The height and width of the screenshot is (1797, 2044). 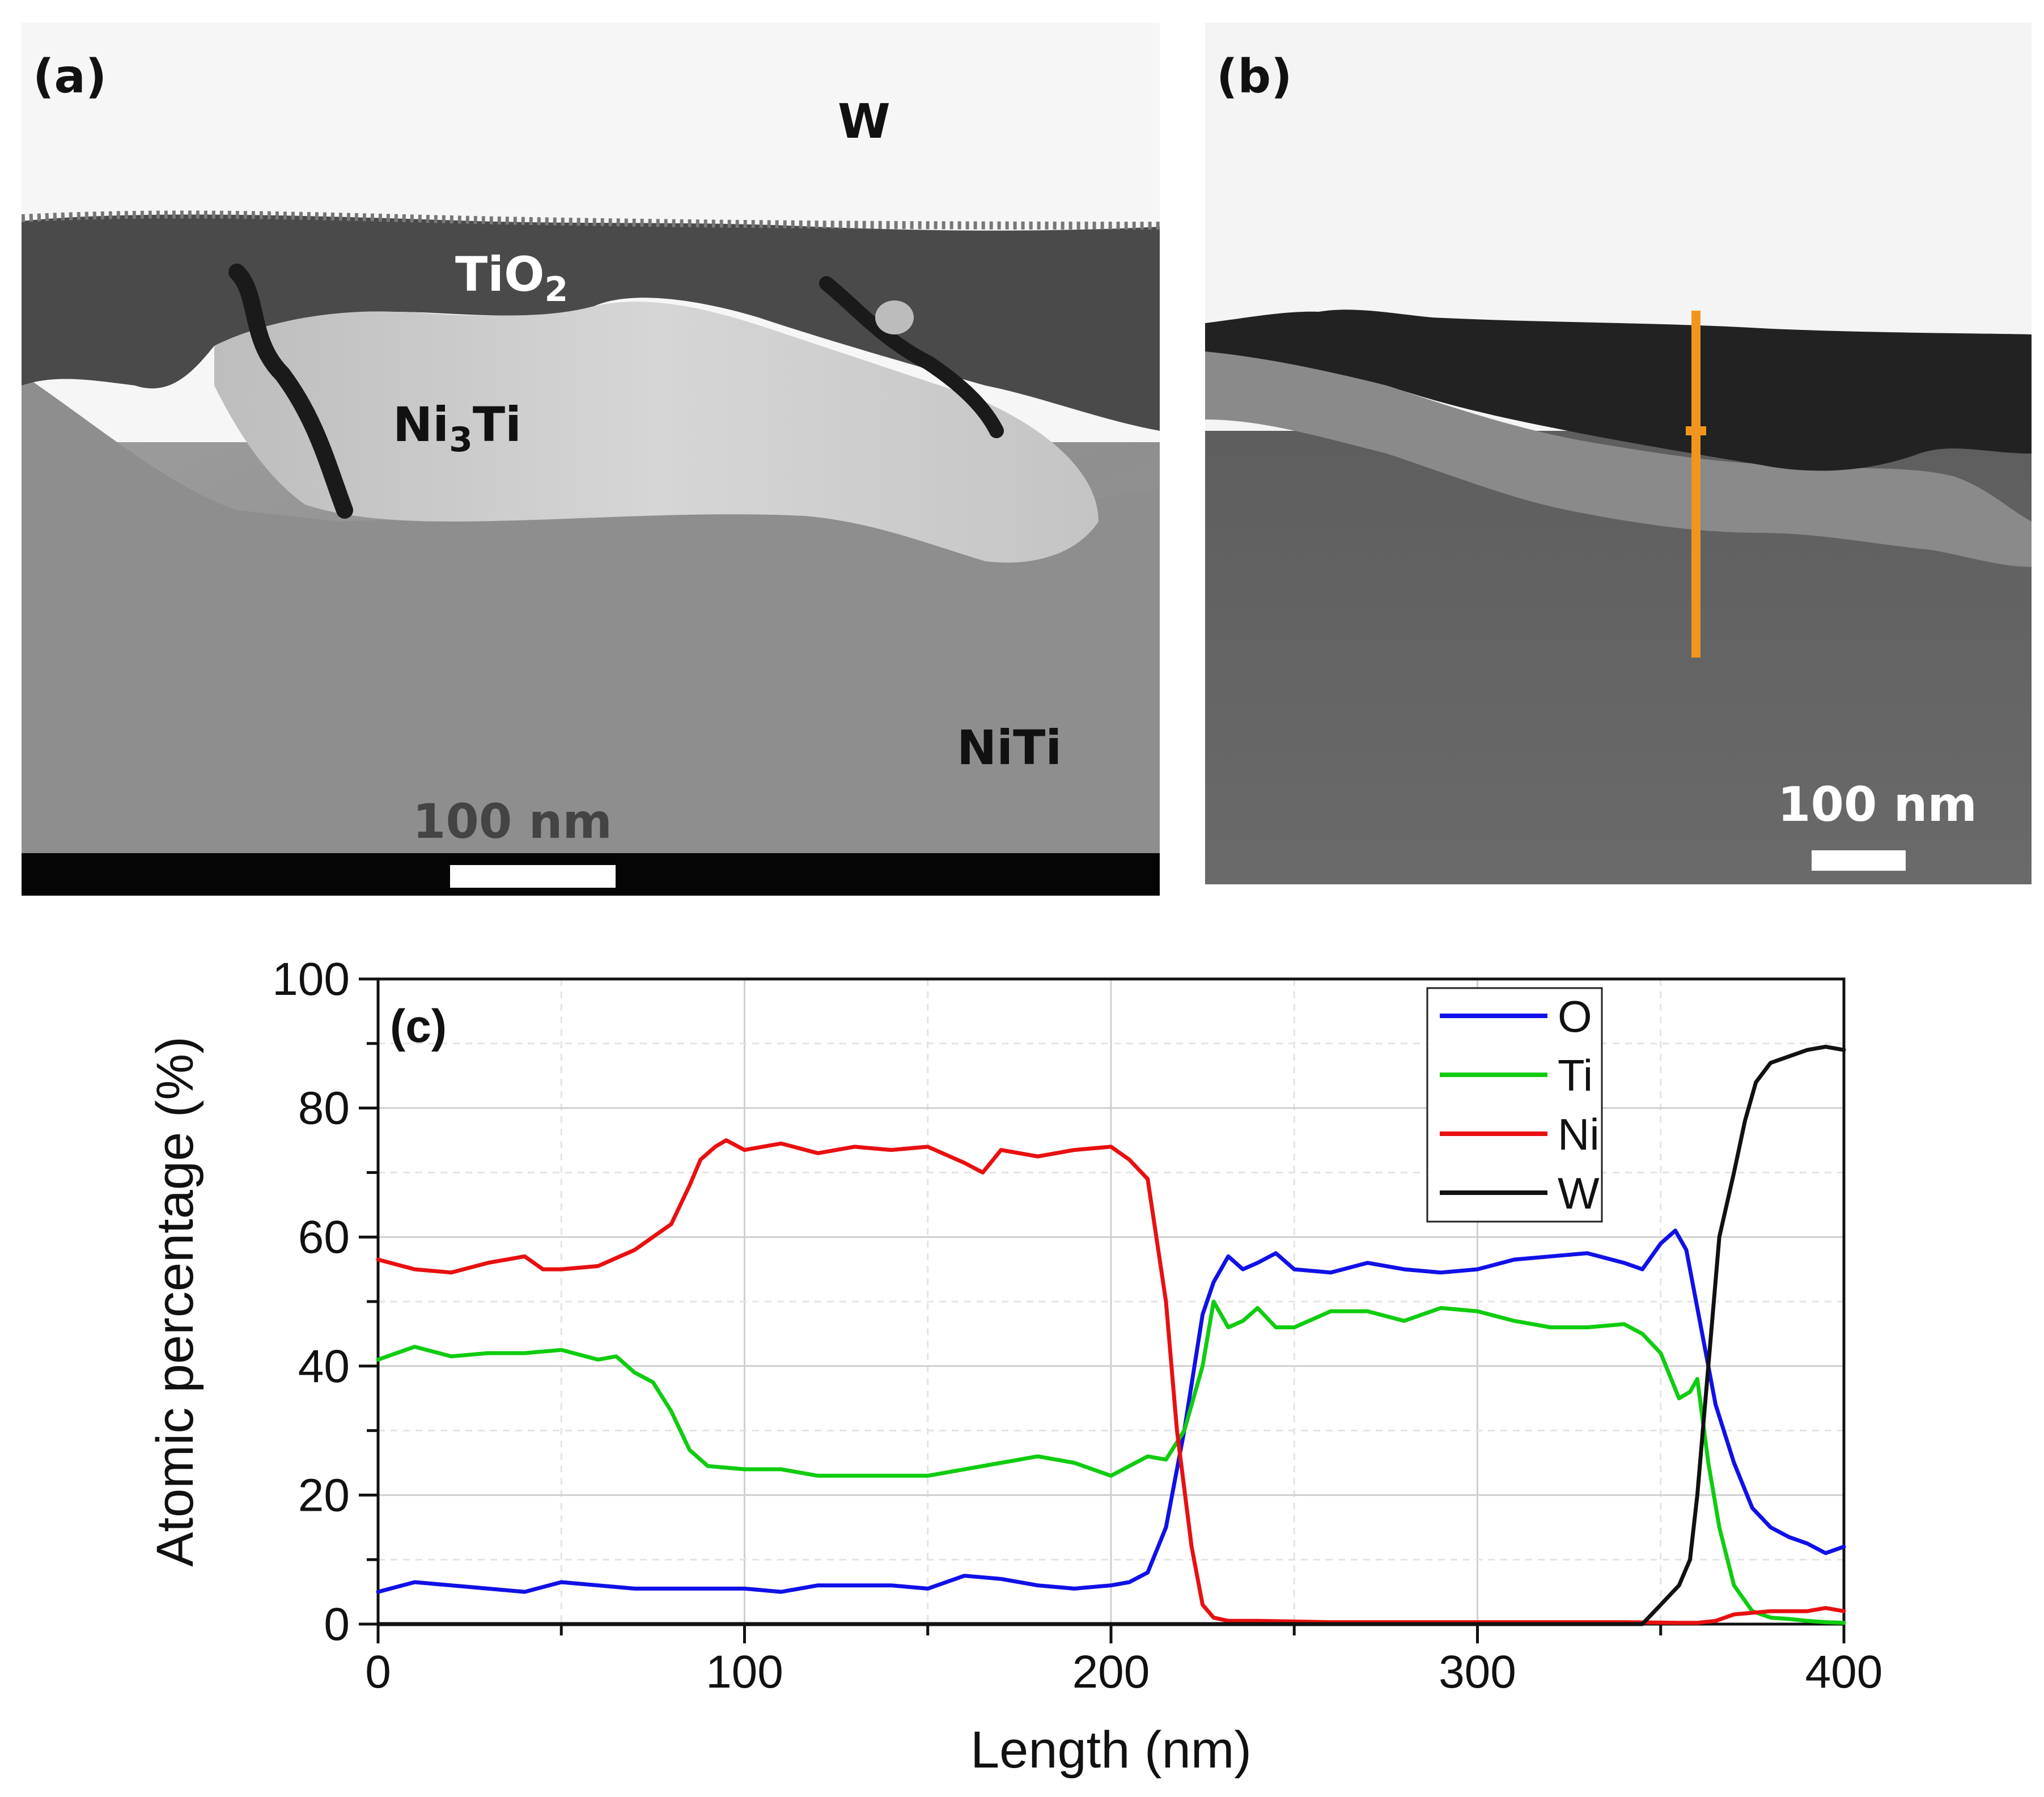 I want to click on scale-bar-label-b: 100 nm, so click(x=1878, y=804).